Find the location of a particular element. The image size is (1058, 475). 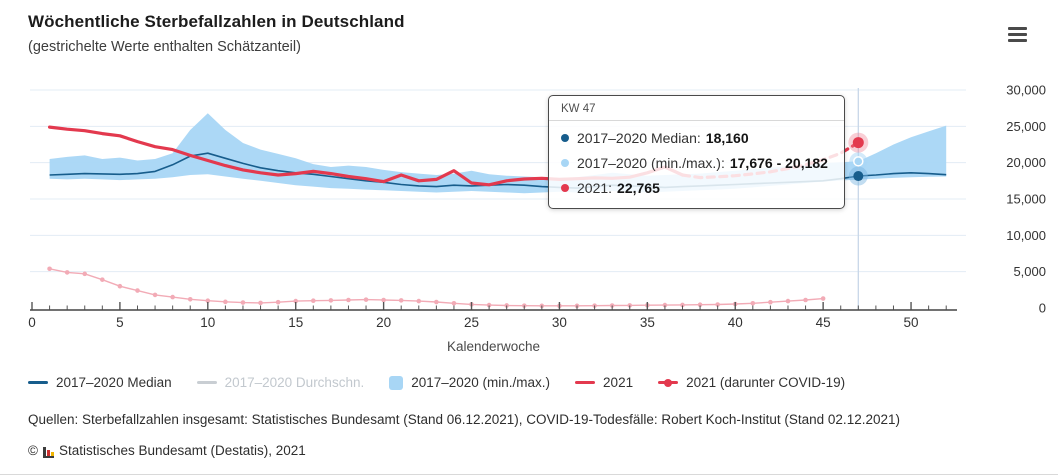

minmax-dot-icon is located at coordinates (565, 162).